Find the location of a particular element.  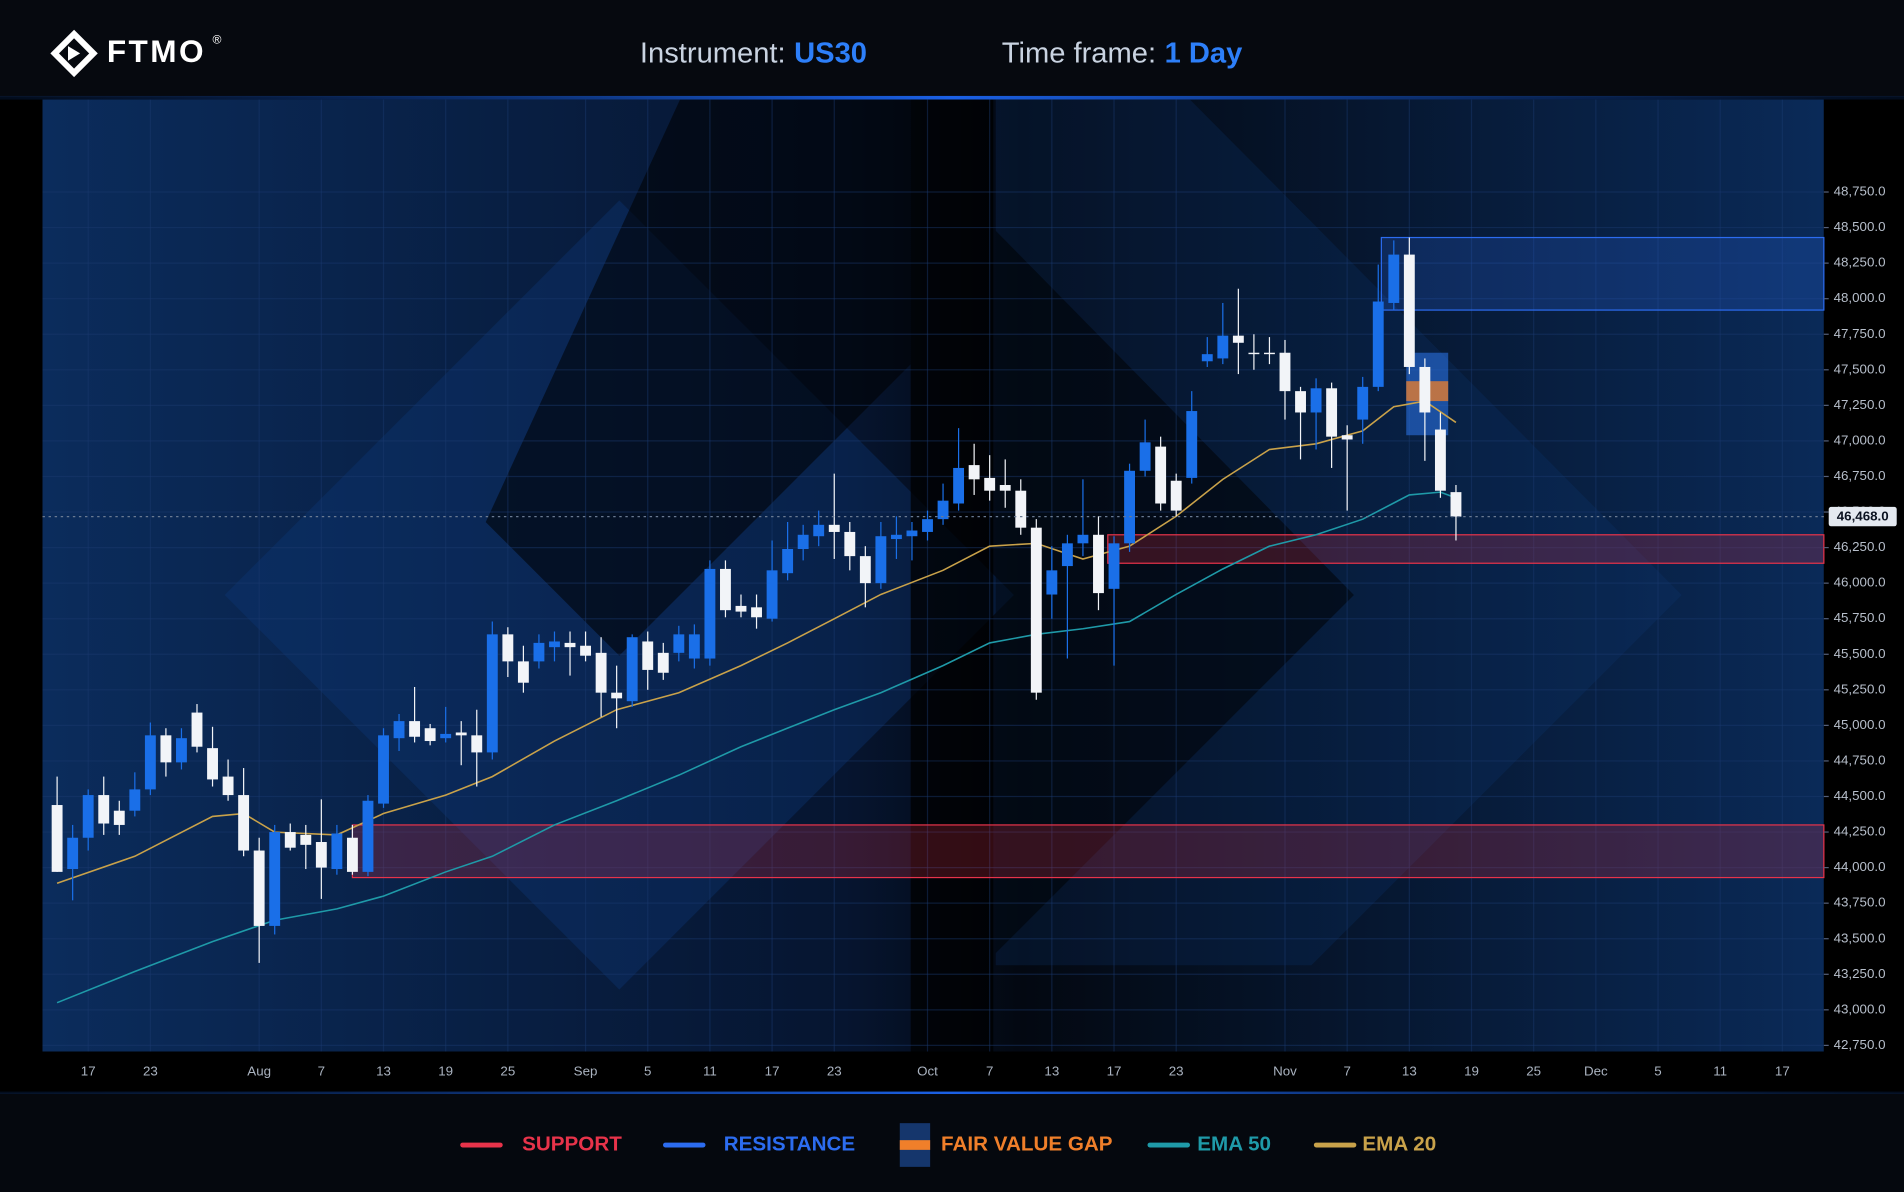

y-tick-label: 48,250.0 is located at coordinates (1860, 262).